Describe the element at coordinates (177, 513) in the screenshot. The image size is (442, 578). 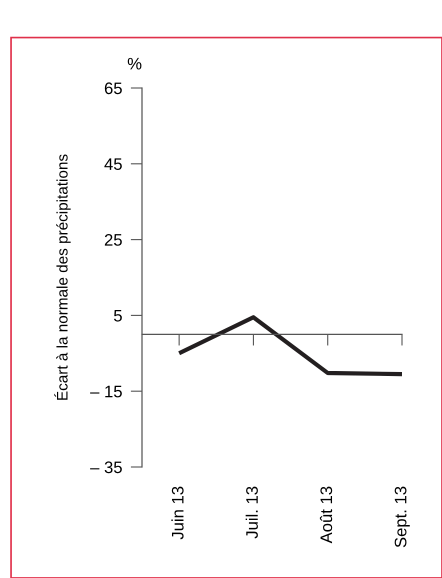
I see `x-tick-label: Juin 13` at that location.